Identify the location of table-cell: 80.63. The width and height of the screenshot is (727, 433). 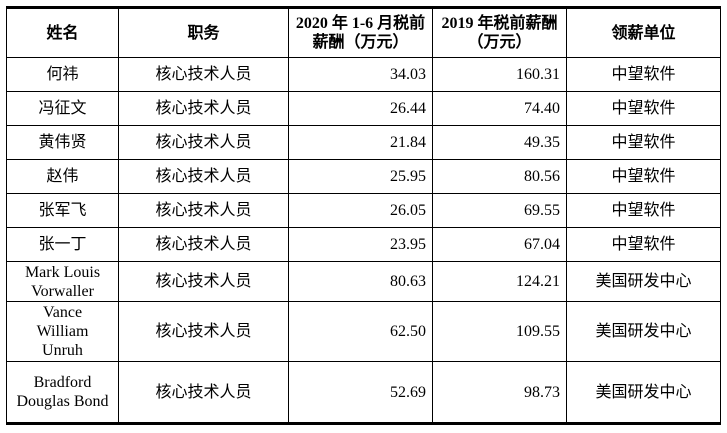
(360, 281).